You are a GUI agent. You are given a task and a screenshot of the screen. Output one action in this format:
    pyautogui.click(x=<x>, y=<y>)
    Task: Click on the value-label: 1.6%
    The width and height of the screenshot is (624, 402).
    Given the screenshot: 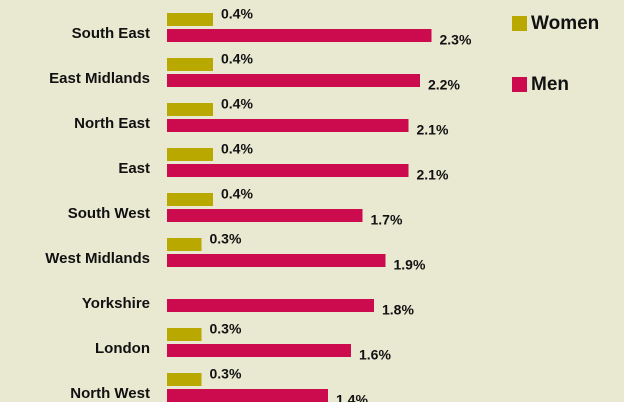 What is the action you would take?
    pyautogui.click(x=375, y=355)
    